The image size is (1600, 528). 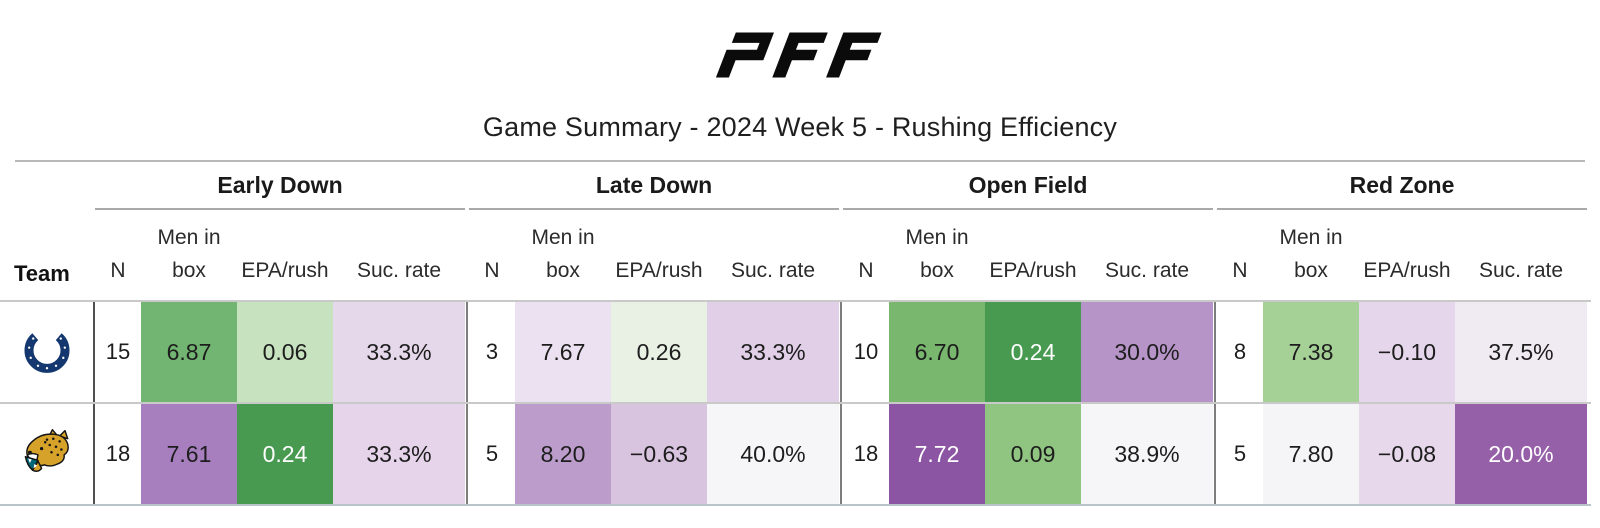 What do you see at coordinates (47, 189) in the screenshot?
I see `team-column-spacer` at bounding box center [47, 189].